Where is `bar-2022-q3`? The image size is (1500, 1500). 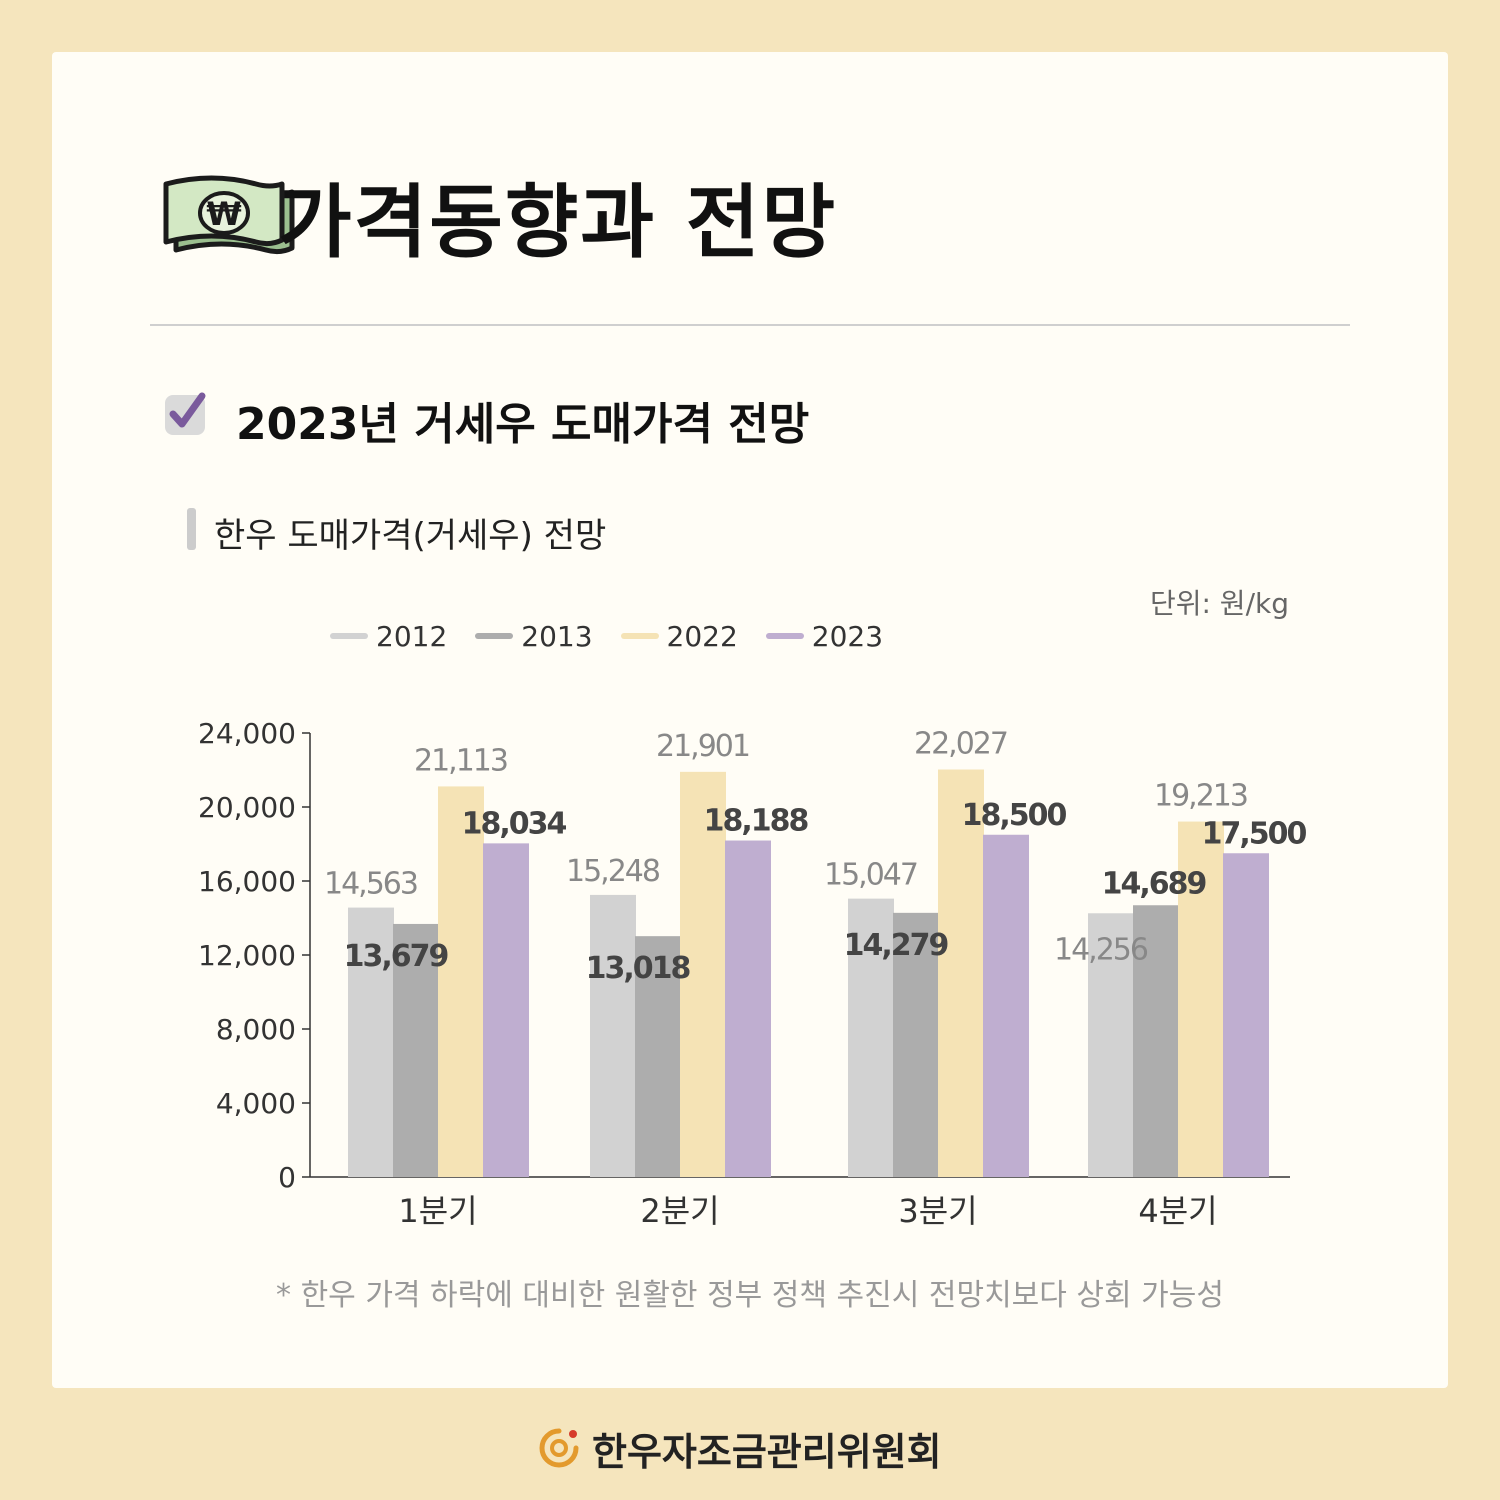
bar-2022-q3 is located at coordinates (961, 973).